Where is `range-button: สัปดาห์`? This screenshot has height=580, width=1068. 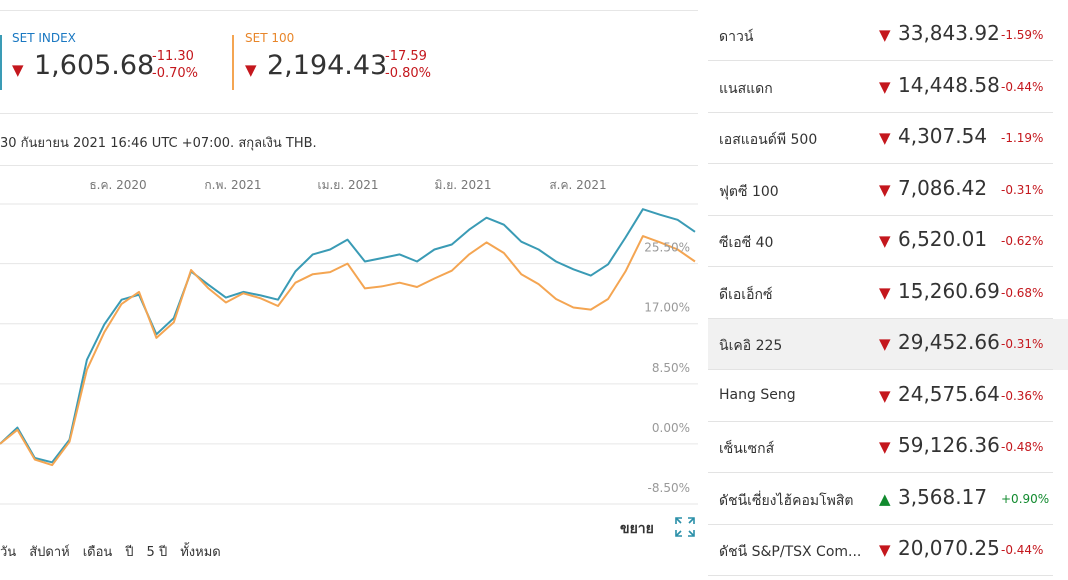 range-button: สัปดาห์ is located at coordinates (49, 552).